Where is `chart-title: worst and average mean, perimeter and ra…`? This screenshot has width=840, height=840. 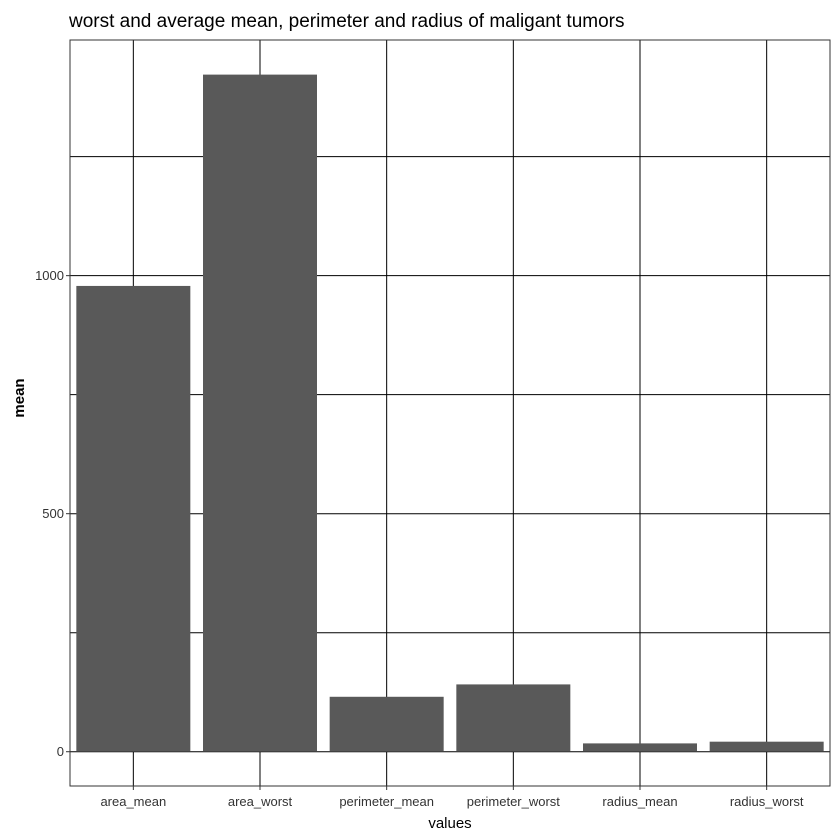 chart-title: worst and average mean, perimeter and ra… is located at coordinates (346, 21).